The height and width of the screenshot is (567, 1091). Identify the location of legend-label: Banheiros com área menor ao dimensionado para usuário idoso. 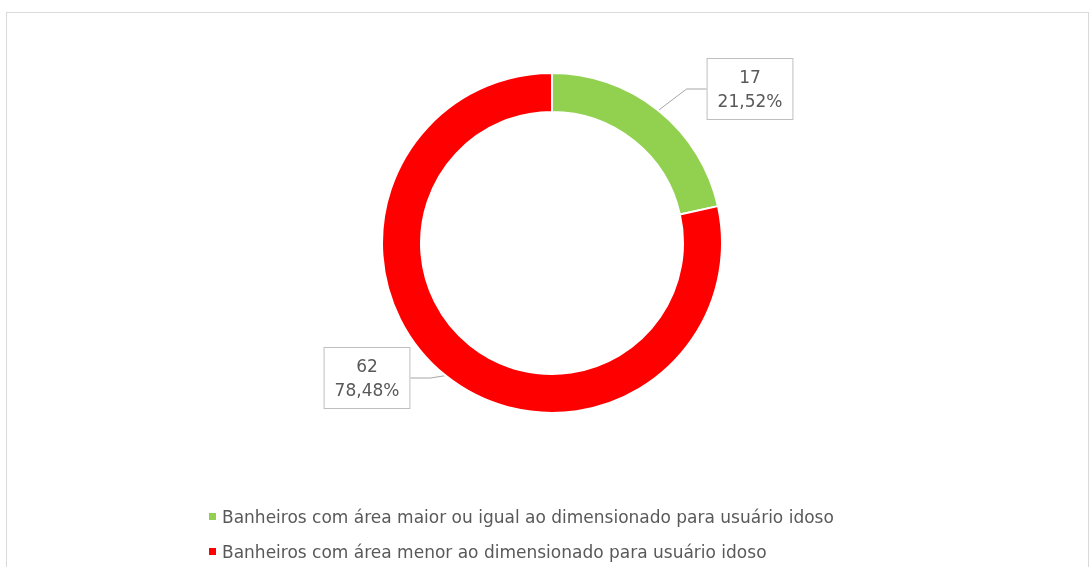
(494, 551).